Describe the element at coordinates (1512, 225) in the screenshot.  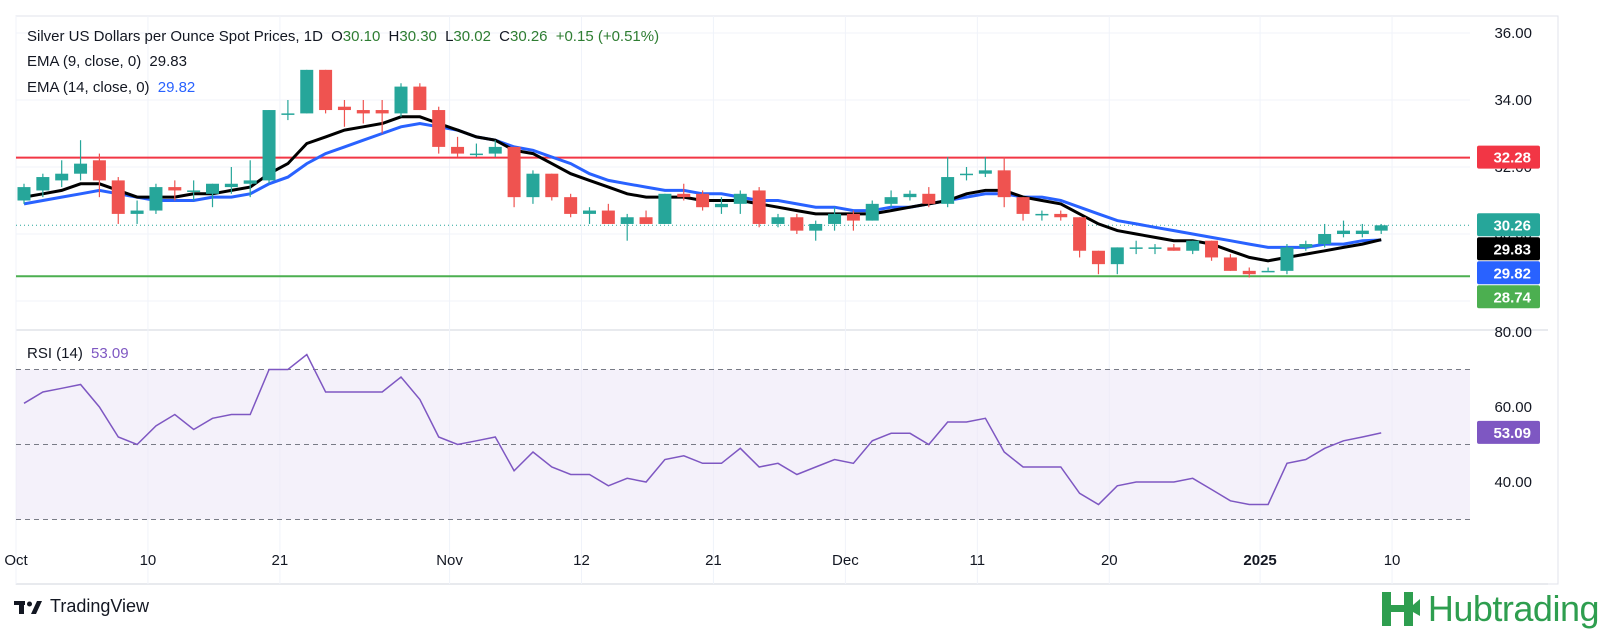
I see `price-tag-text: 30.26` at that location.